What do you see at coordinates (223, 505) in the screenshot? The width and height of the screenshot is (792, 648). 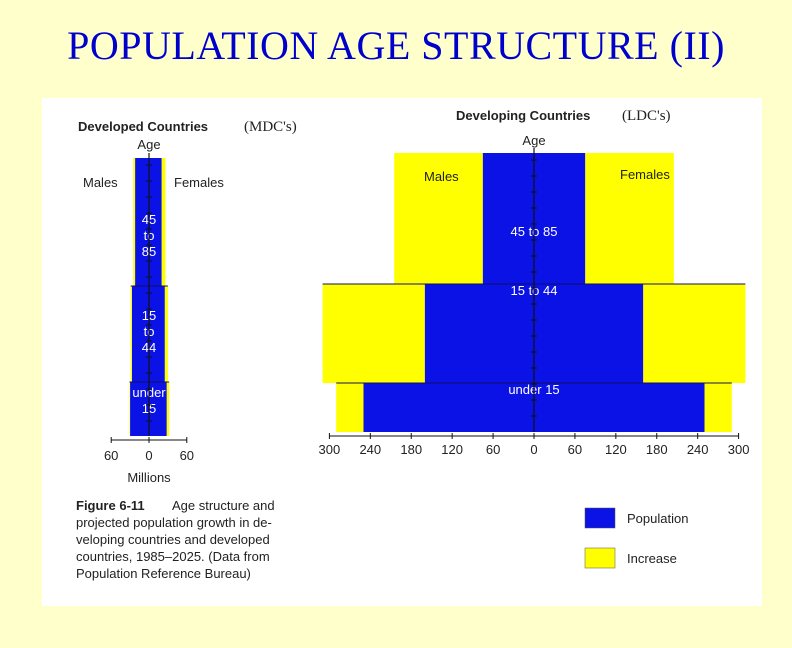 I see `figure-caption-line: Age structure and` at bounding box center [223, 505].